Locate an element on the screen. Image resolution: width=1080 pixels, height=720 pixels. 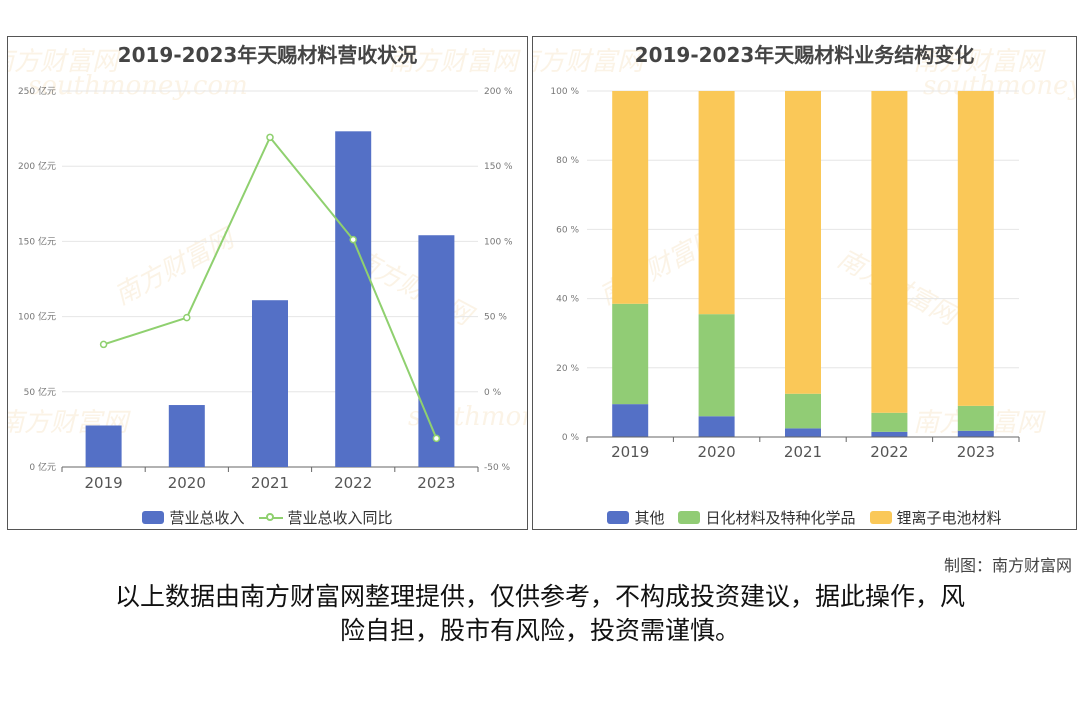
legend-label: 营业总收入同比 is located at coordinates (340, 518).